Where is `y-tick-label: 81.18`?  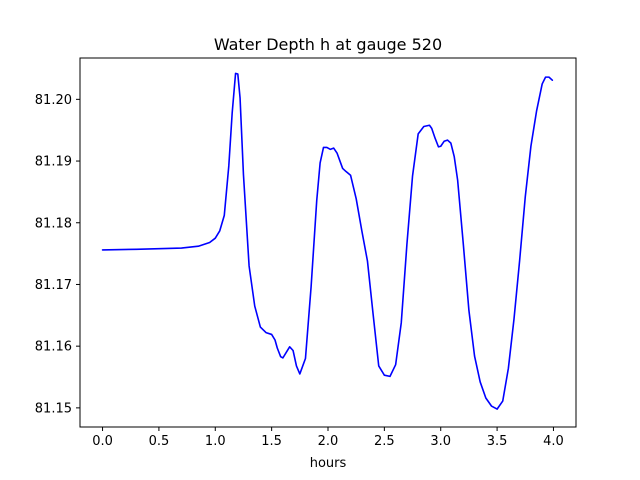
y-tick-label: 81.18 is located at coordinates (53, 223).